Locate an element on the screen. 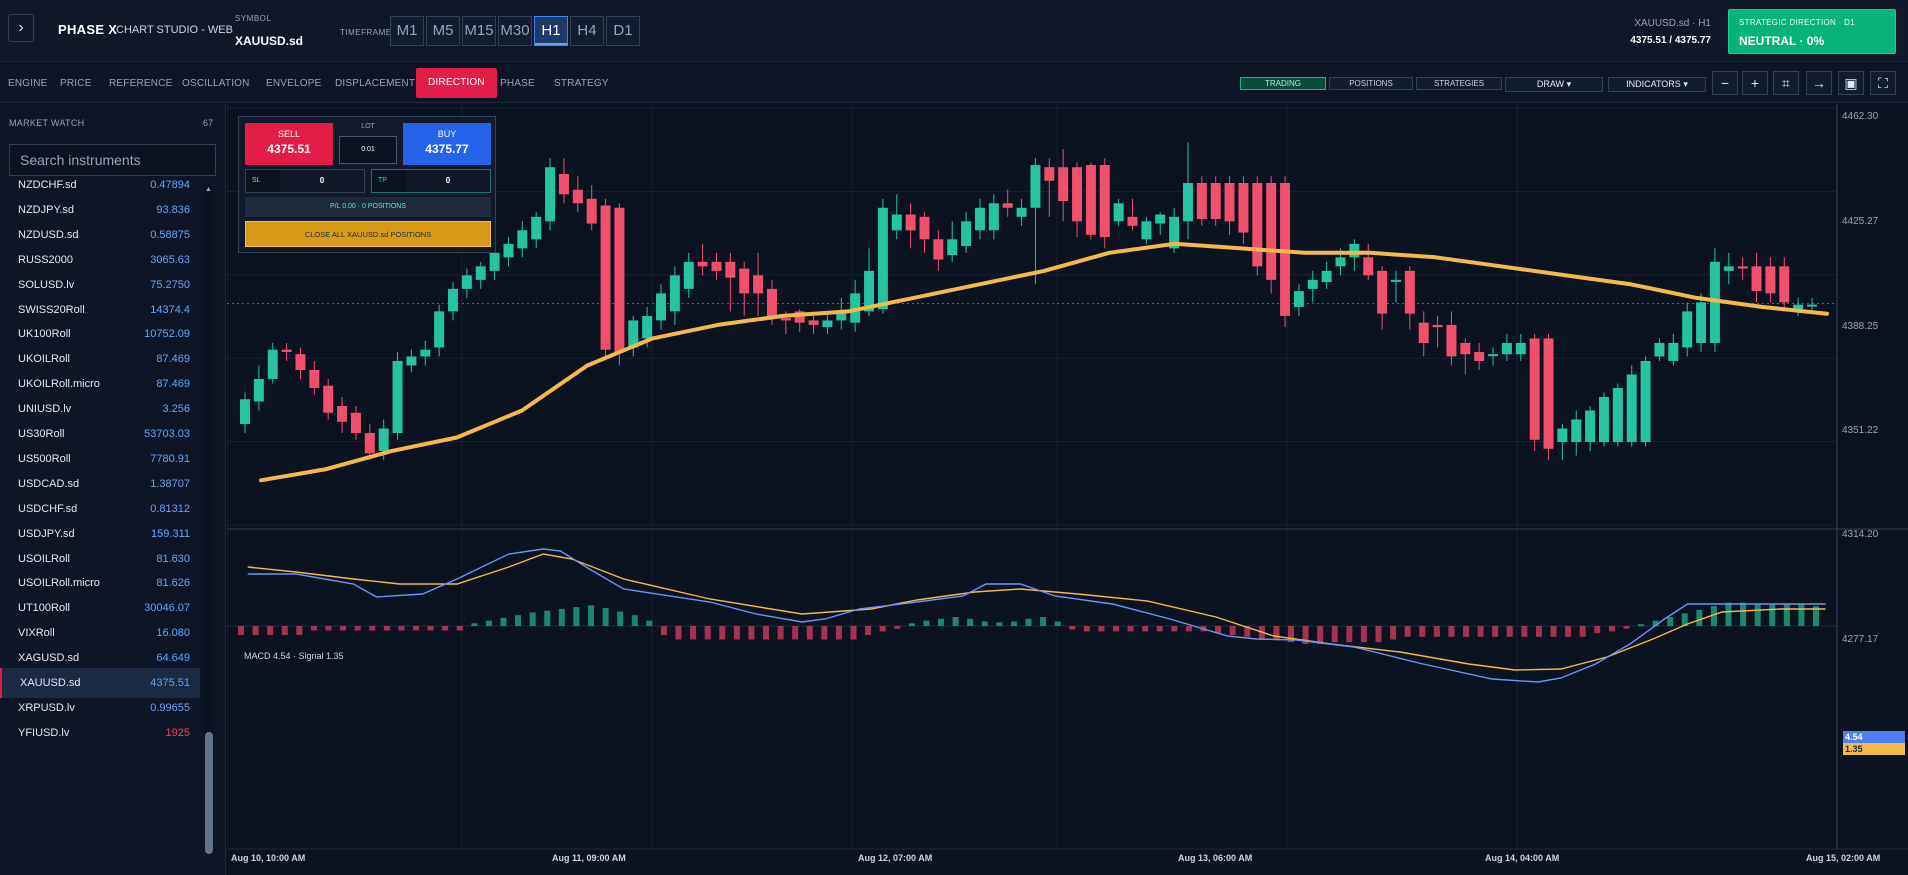  instrument-row: VIXRoll 16.080 is located at coordinates (100, 633).